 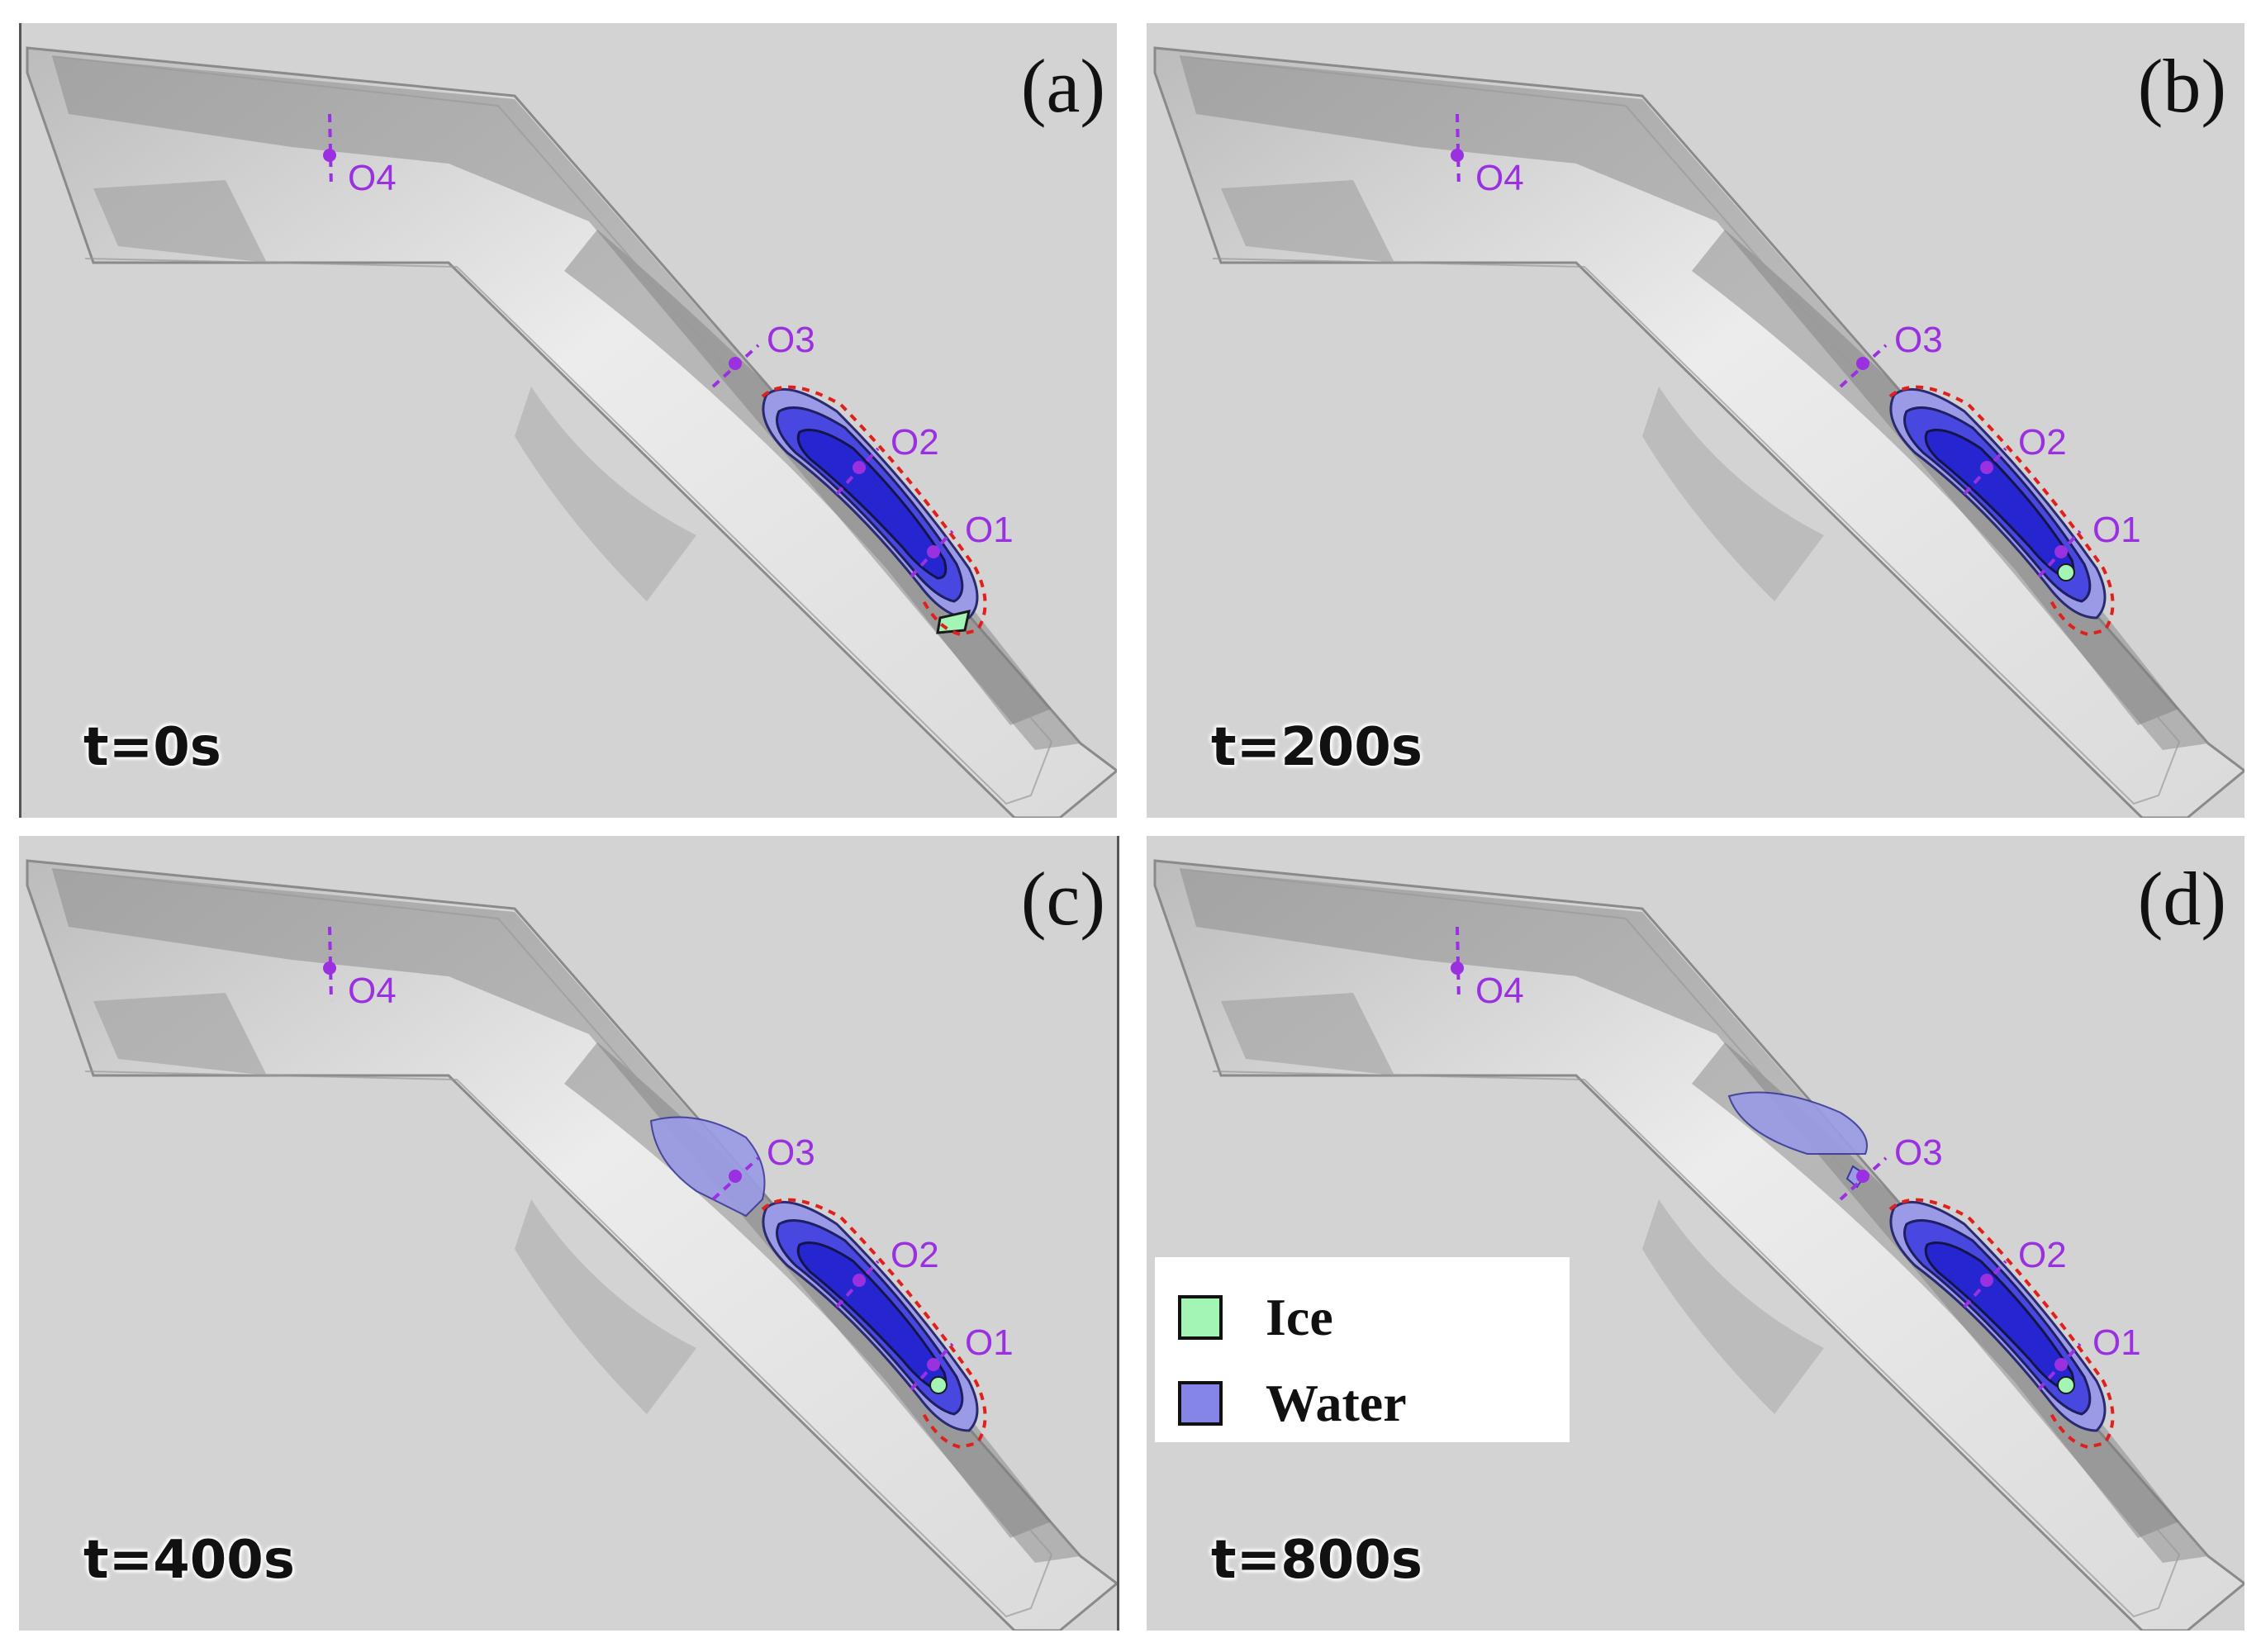 What do you see at coordinates (1255, 1317) in the screenshot?
I see `legend-item-ice: Ice` at bounding box center [1255, 1317].